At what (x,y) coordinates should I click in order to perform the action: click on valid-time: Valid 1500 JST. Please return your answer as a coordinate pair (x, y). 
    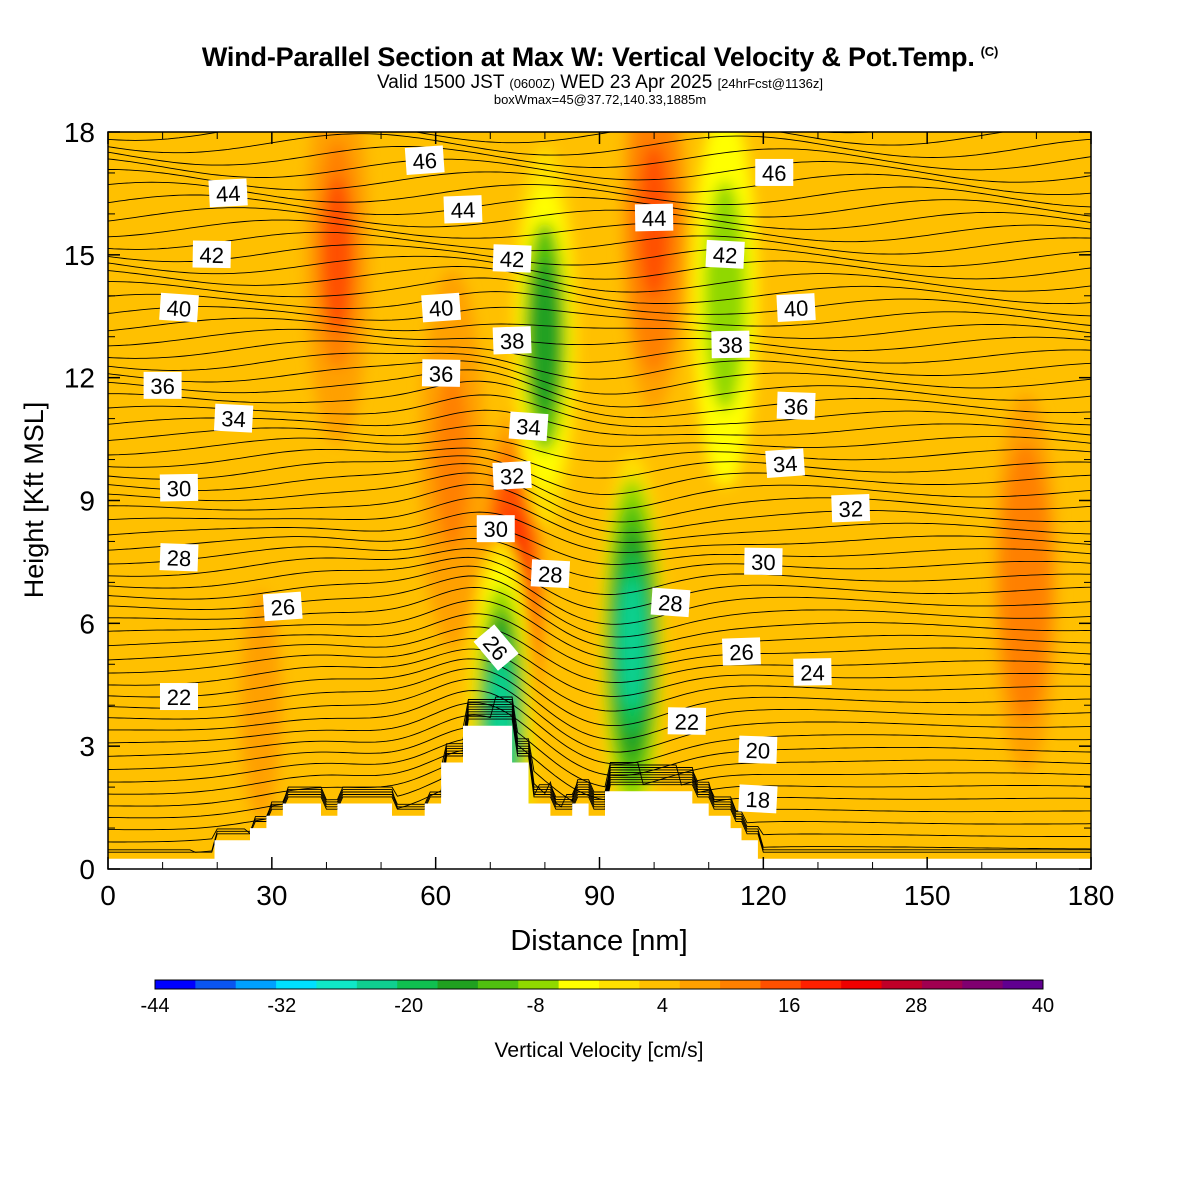
    Looking at the image, I should click on (440, 82).